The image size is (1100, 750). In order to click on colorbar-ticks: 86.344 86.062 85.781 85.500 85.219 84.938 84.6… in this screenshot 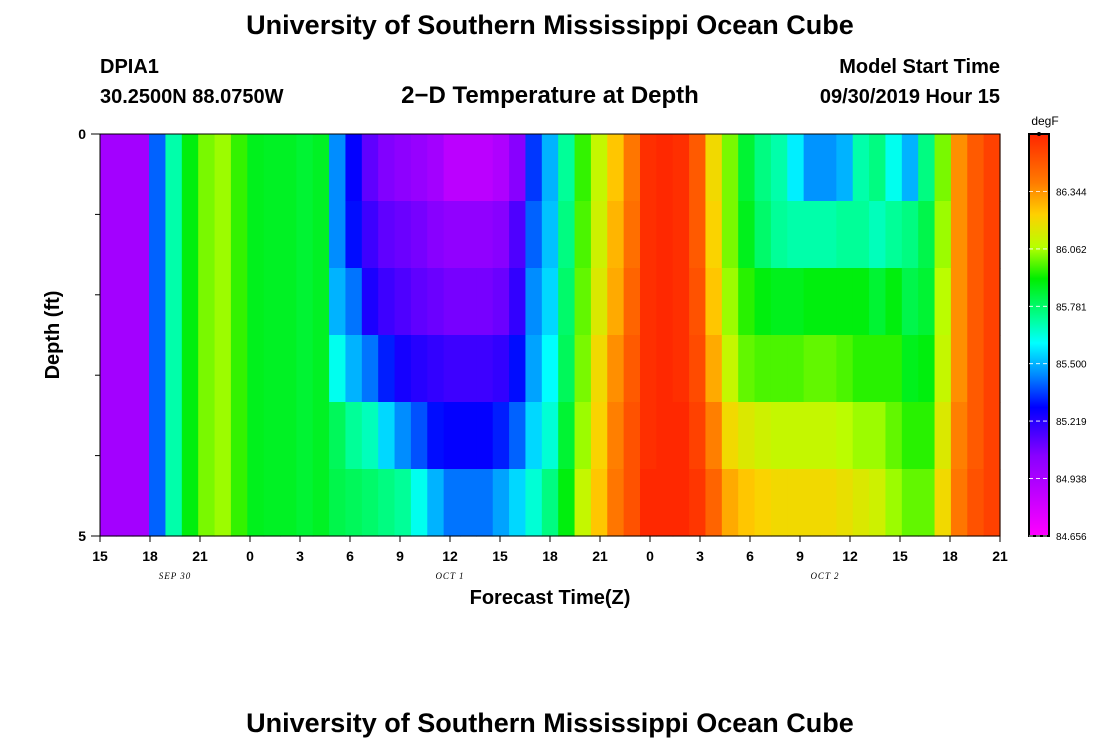, I will do `click(1058, 337)`.